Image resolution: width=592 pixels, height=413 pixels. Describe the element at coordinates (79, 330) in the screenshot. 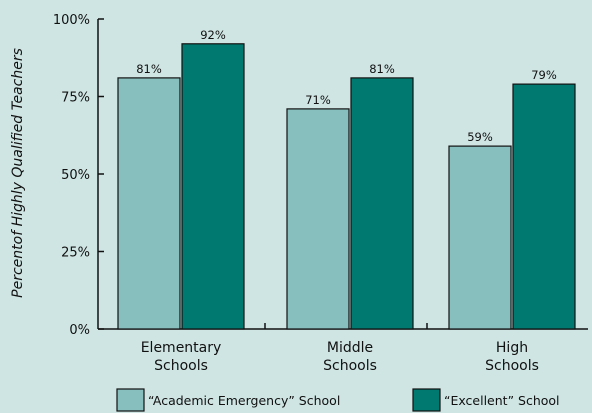

I see `y-tick-label: 0%` at that location.